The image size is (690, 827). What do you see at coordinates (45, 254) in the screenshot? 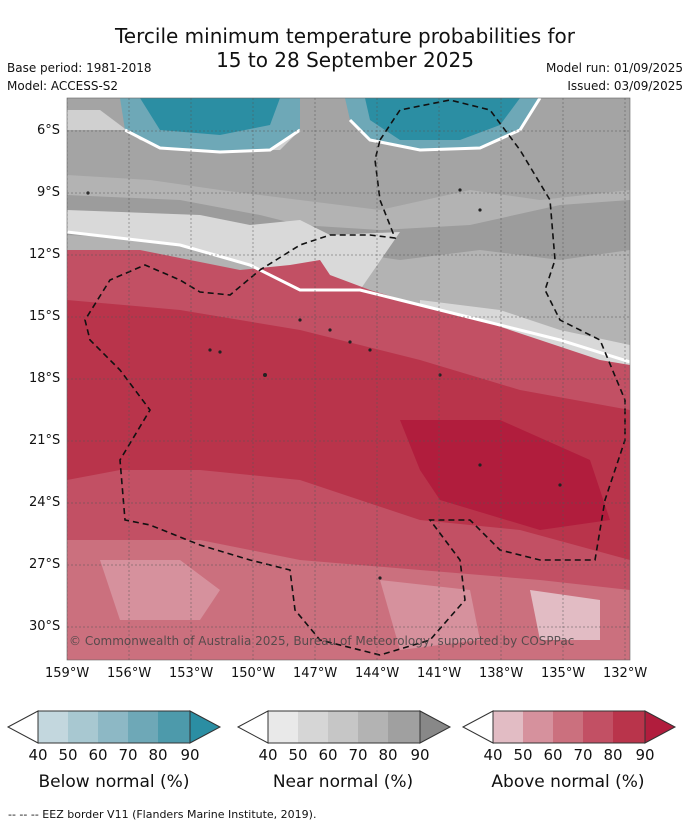
I see `lat-label: 12°S` at bounding box center [45, 254].